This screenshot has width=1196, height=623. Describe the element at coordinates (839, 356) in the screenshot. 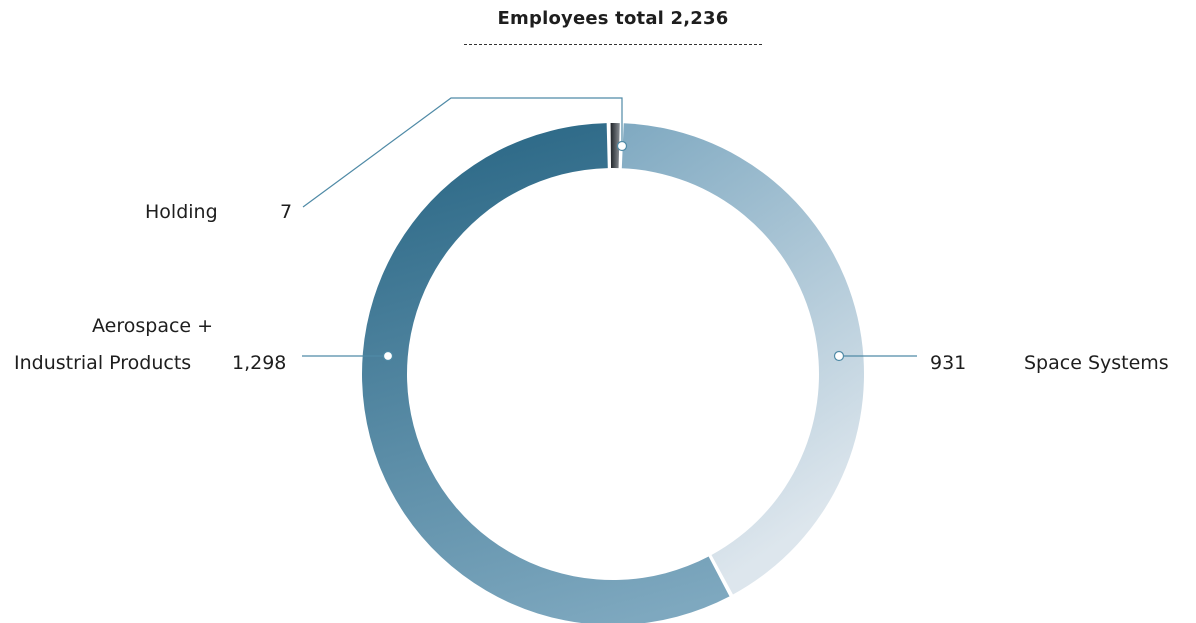

I see `space-systems-leader-dot` at that location.